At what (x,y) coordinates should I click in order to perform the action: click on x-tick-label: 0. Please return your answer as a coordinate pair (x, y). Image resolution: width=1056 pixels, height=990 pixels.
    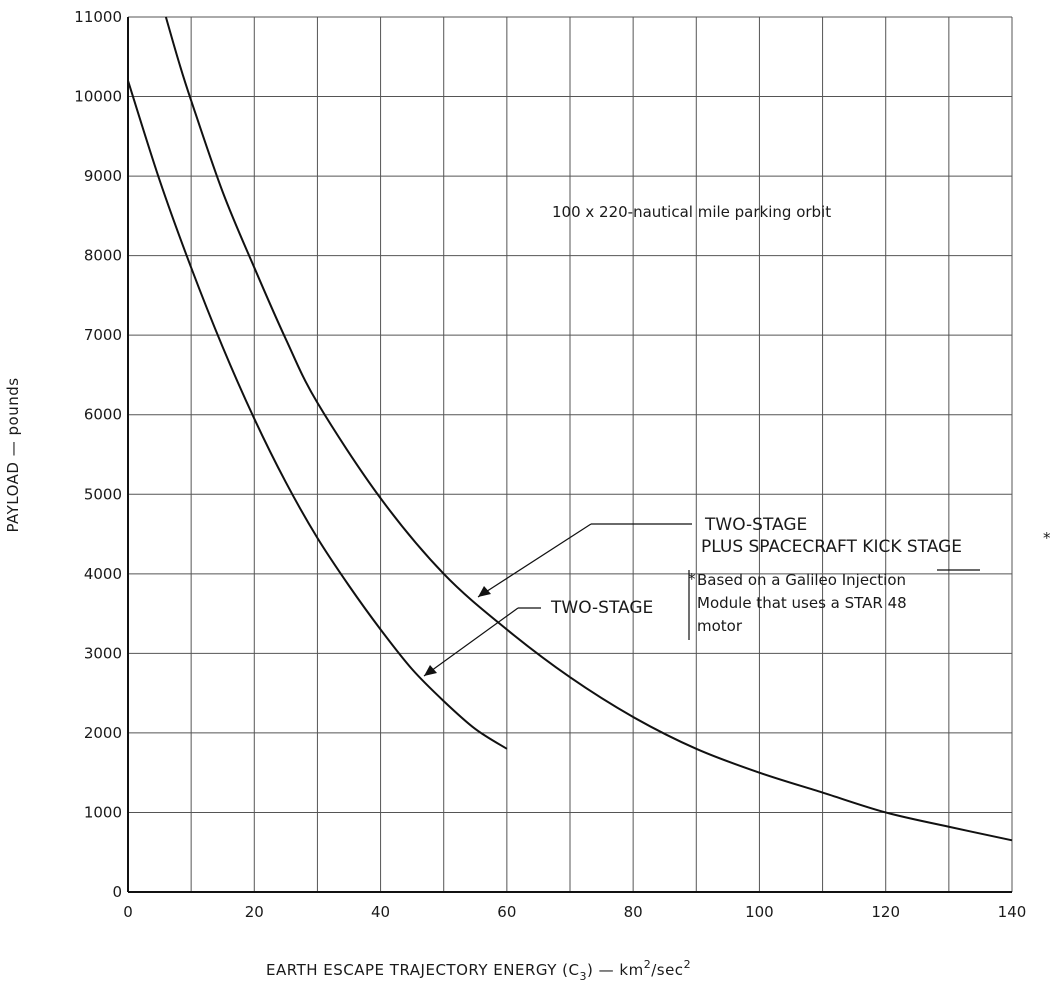
    Looking at the image, I should click on (128, 912).